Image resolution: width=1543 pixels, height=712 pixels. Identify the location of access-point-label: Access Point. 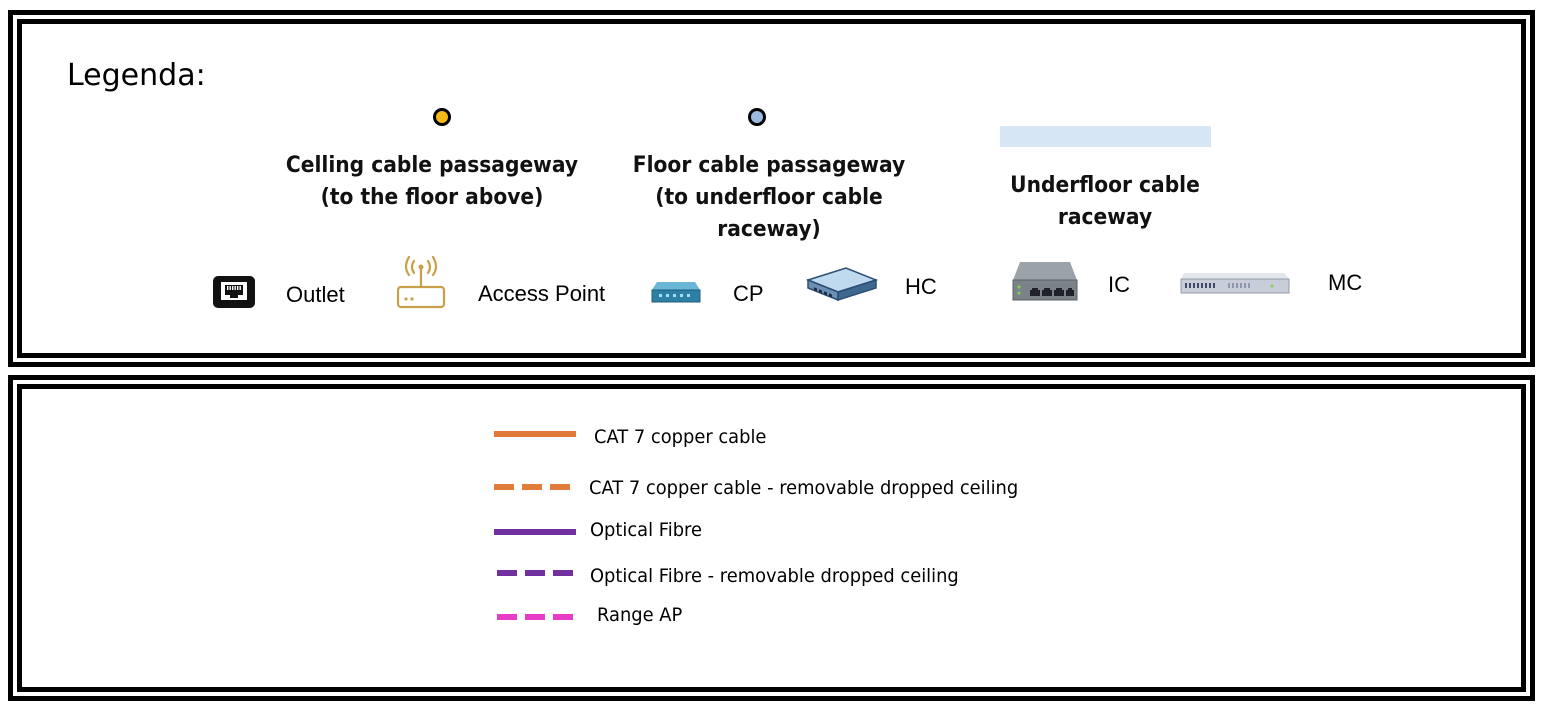
(542, 293).